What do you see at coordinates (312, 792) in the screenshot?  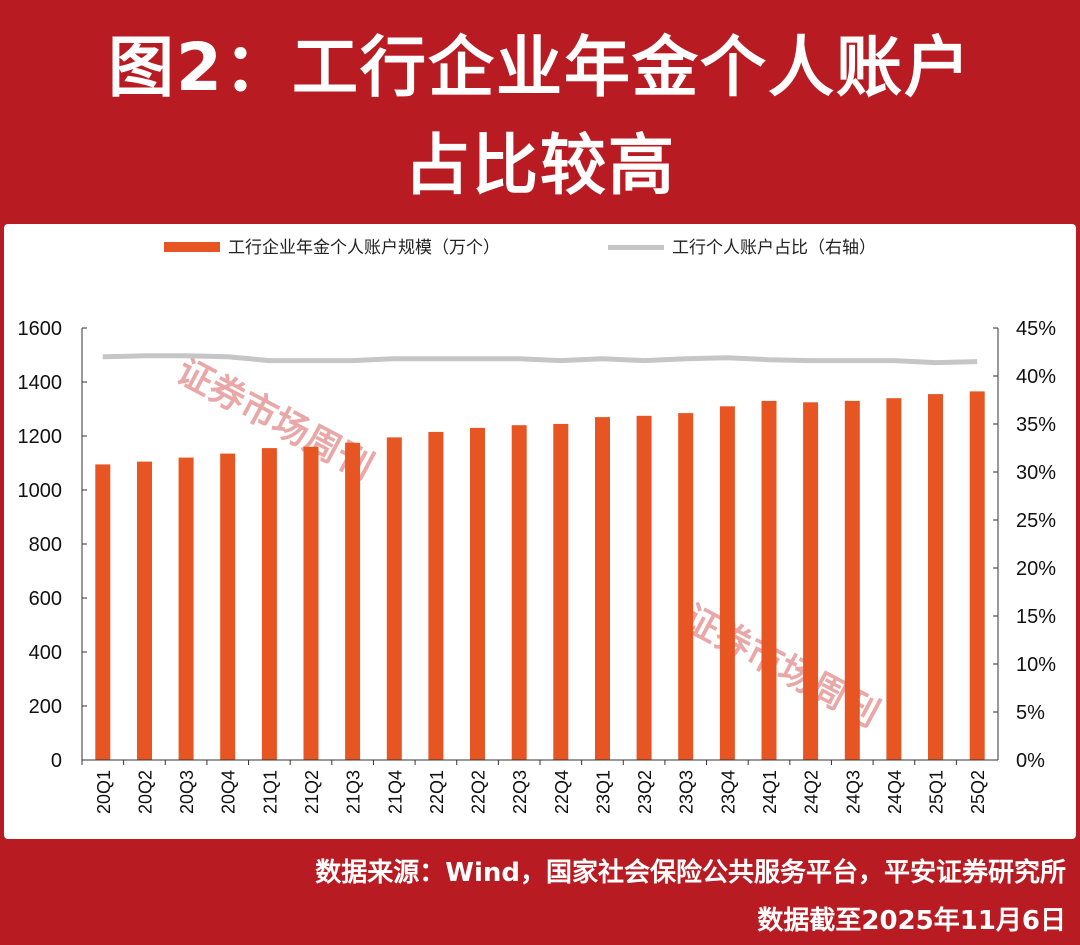 I see `x-tick-label: 21Q2` at bounding box center [312, 792].